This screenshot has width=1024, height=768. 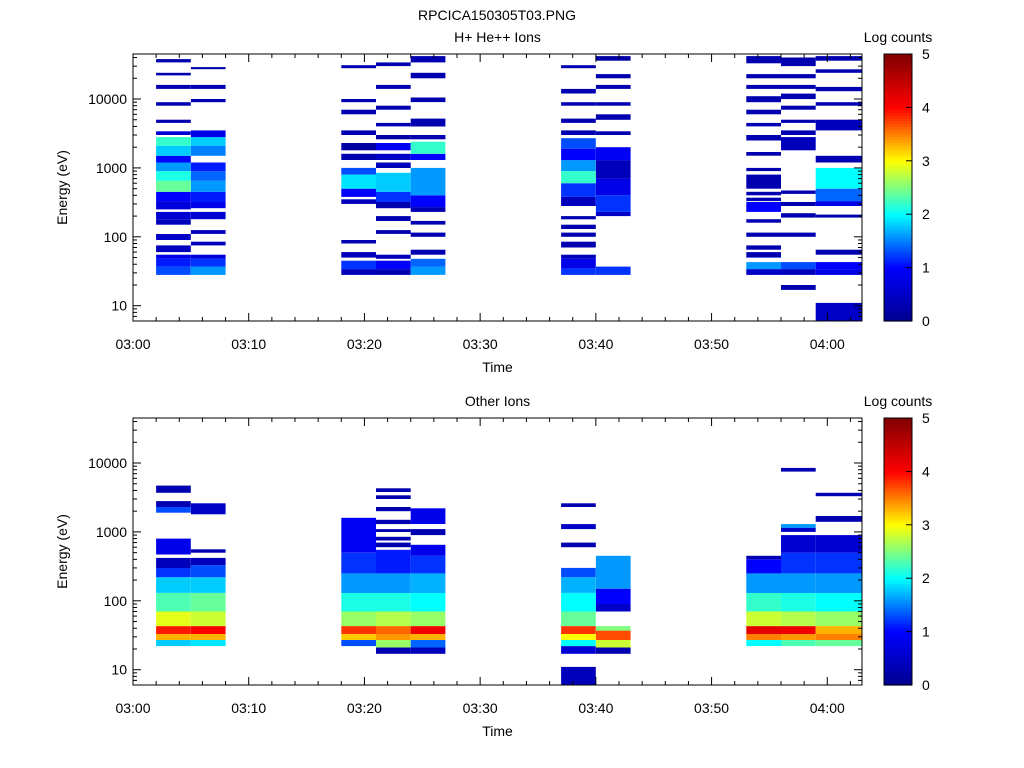 I want to click on y-tick-label: 10, so click(x=119, y=670).